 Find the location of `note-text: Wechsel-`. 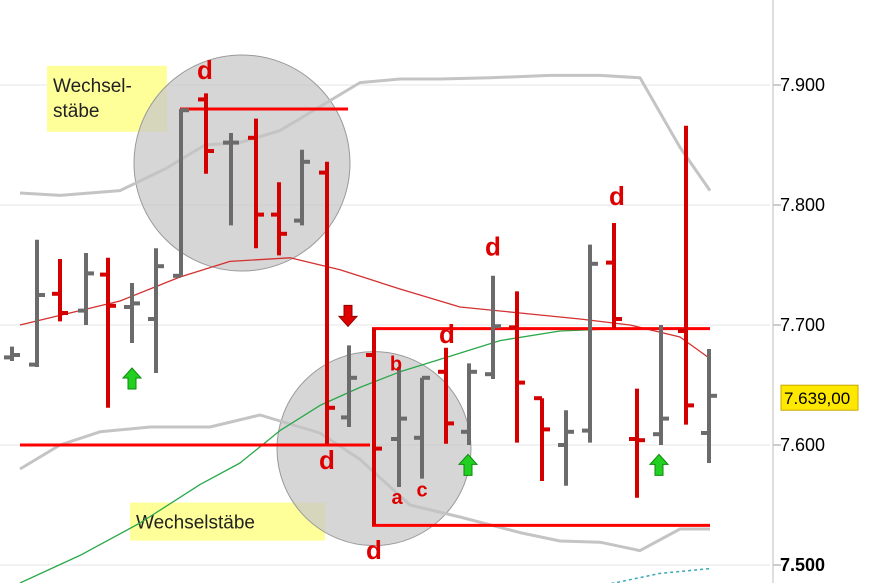

note-text: Wechsel- is located at coordinates (92, 86).